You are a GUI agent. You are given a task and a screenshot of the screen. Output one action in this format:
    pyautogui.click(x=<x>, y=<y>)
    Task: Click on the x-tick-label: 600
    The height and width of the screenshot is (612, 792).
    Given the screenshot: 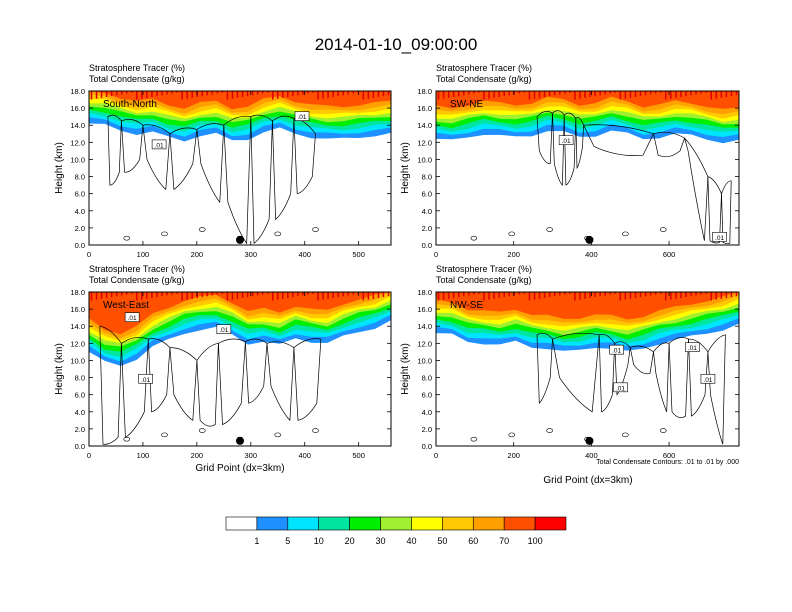 What is the action you would take?
    pyautogui.click(x=669, y=455)
    